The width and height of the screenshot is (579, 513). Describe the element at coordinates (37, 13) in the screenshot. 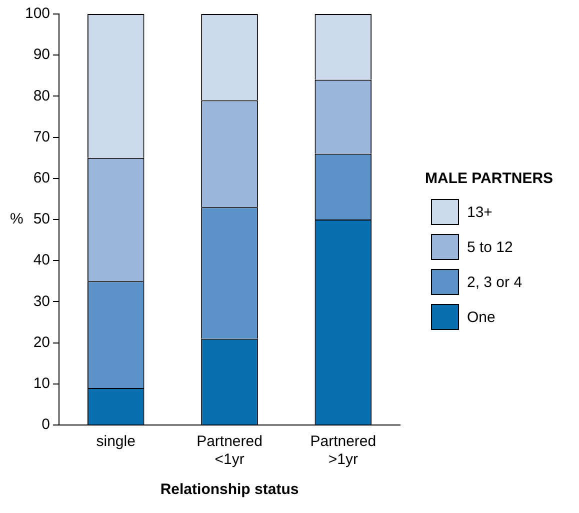

I see `y-tick-label: 100` at that location.